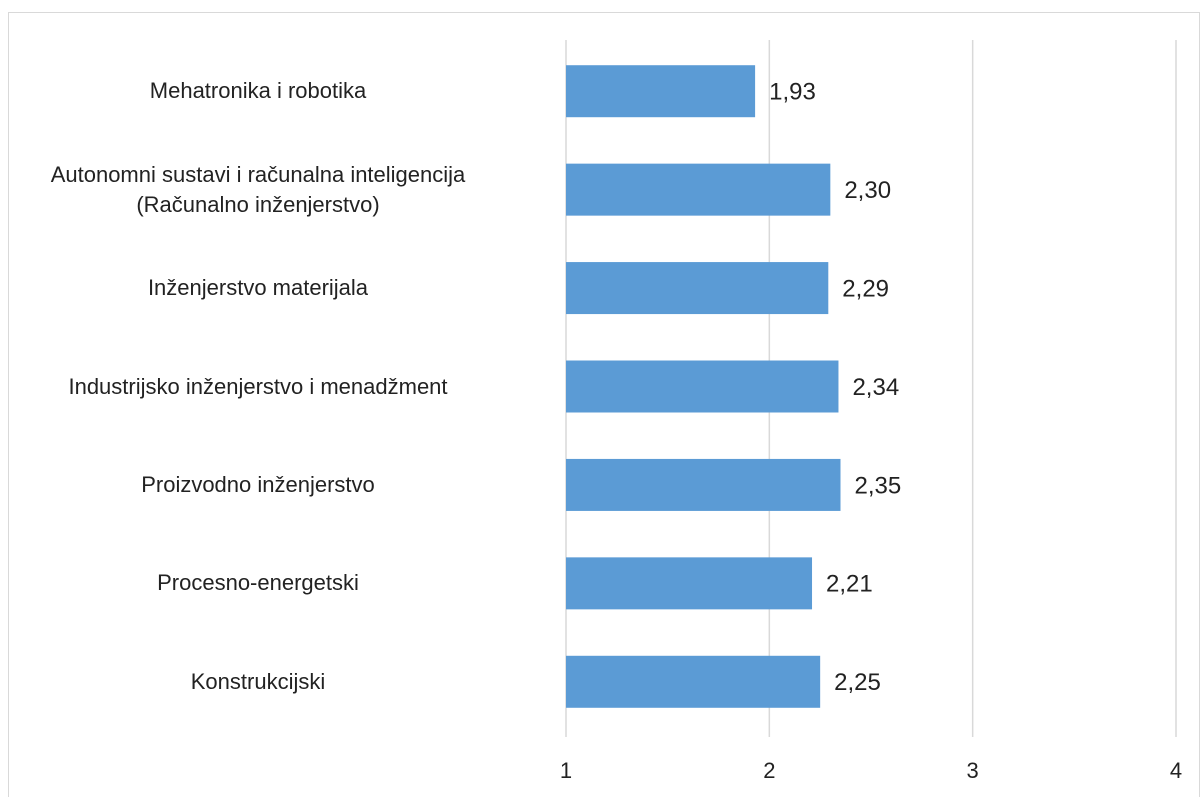  Describe the element at coordinates (258, 583) in the screenshot. I see `y-tick-label: Procesno-energetski` at that location.